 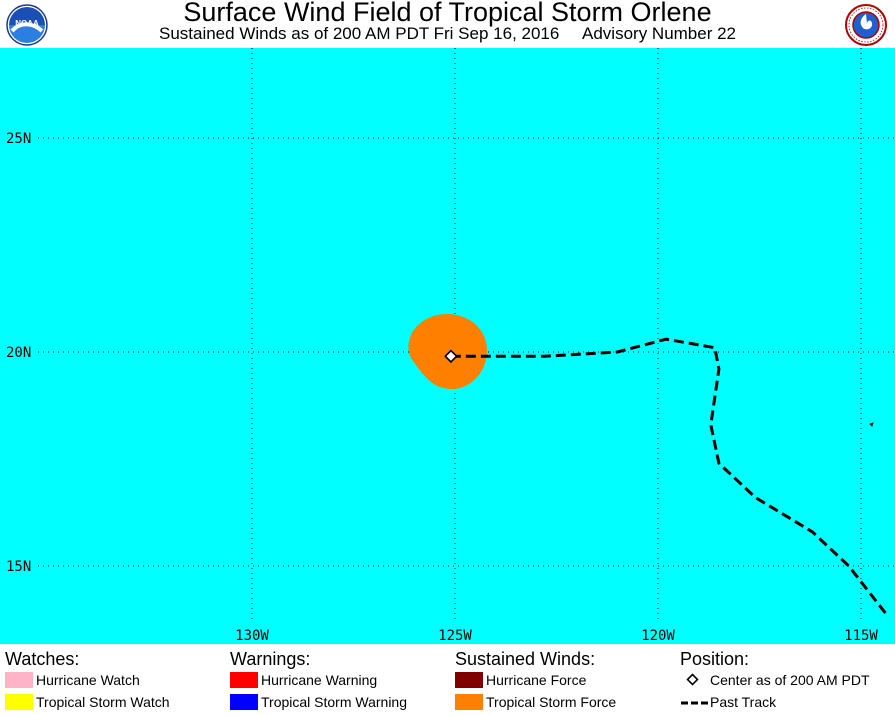 I want to click on legend-warnings-heading: Warnings:, so click(x=270, y=659).